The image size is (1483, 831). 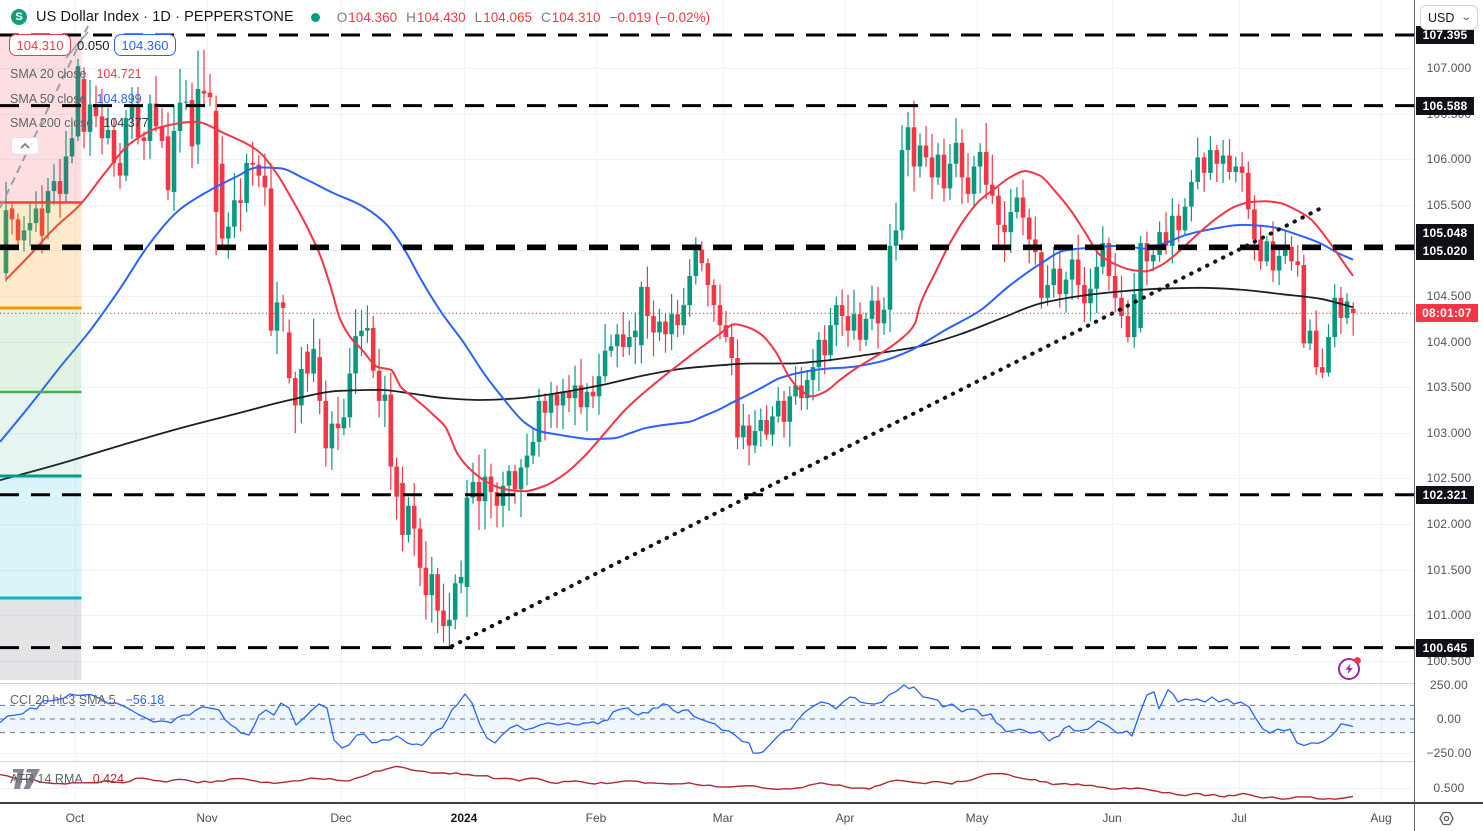 I want to click on symbol-title: US Dollar Index · 1D · PEPPERSTONE, so click(x=165, y=17).